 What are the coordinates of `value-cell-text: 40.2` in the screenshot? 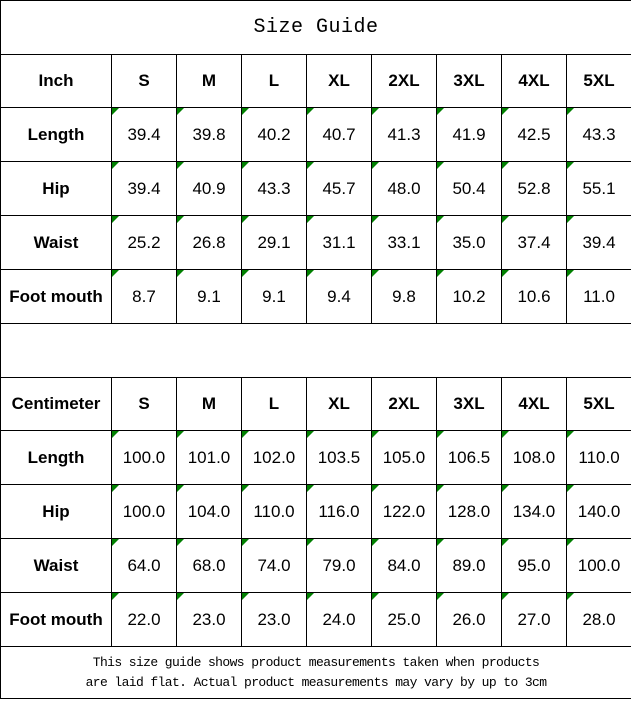 It's located at (274, 134).